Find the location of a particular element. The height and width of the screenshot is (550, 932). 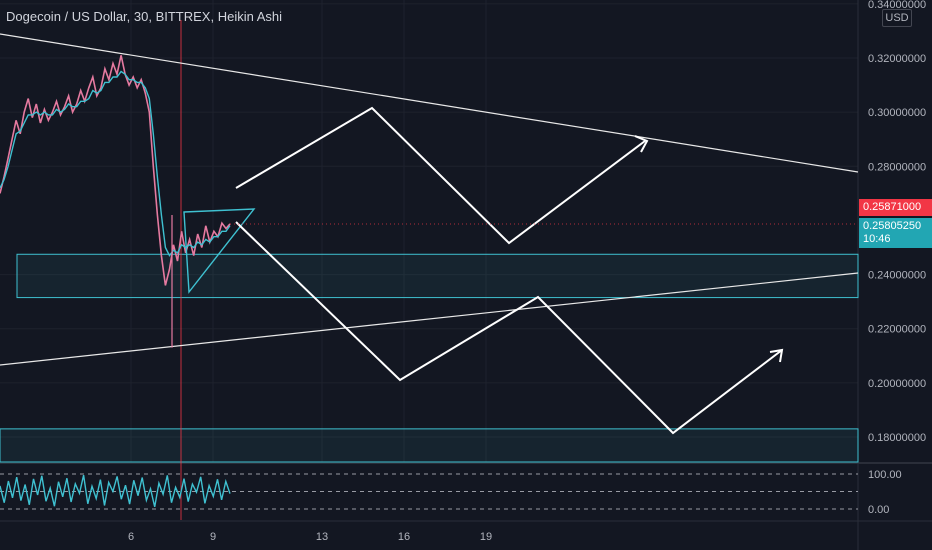

time-tick-label: 6 is located at coordinates (131, 537).